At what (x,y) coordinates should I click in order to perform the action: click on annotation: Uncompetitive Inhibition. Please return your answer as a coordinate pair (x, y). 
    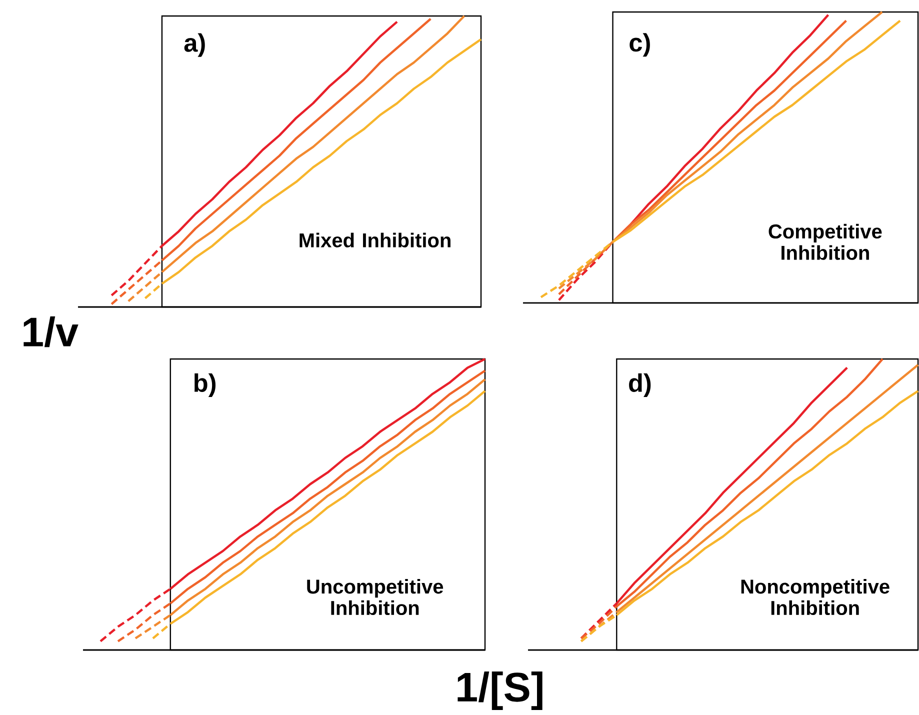
    Looking at the image, I should click on (375, 597).